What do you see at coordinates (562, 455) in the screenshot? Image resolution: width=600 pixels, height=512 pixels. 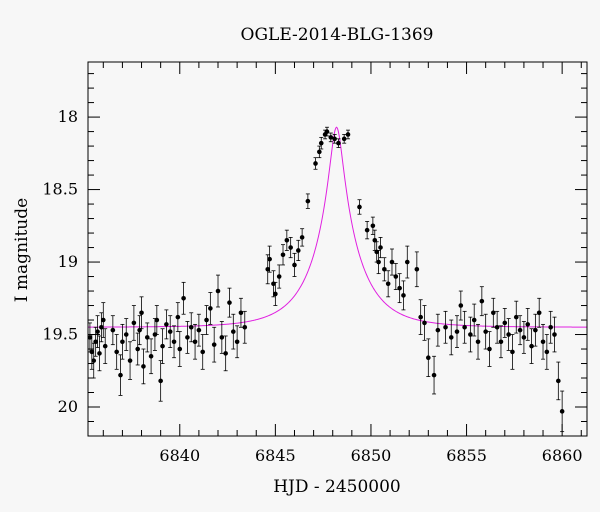 I see `x-tick-label: 6860` at bounding box center [562, 455].